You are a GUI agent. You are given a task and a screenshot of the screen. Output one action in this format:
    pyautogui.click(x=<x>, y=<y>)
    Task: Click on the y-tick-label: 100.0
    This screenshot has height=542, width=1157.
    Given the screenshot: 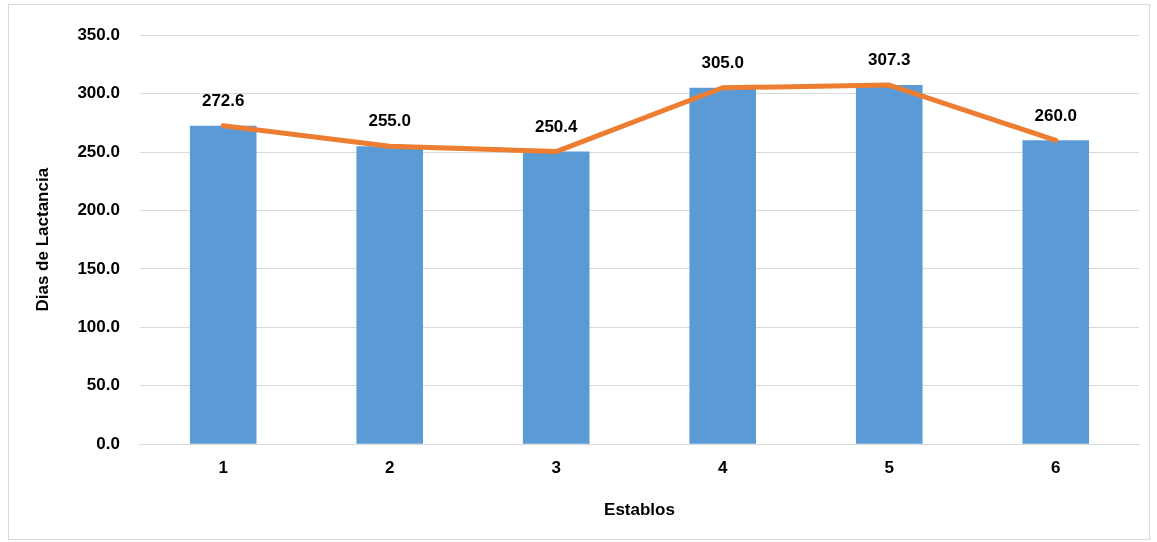 What is the action you would take?
    pyautogui.click(x=98, y=327)
    